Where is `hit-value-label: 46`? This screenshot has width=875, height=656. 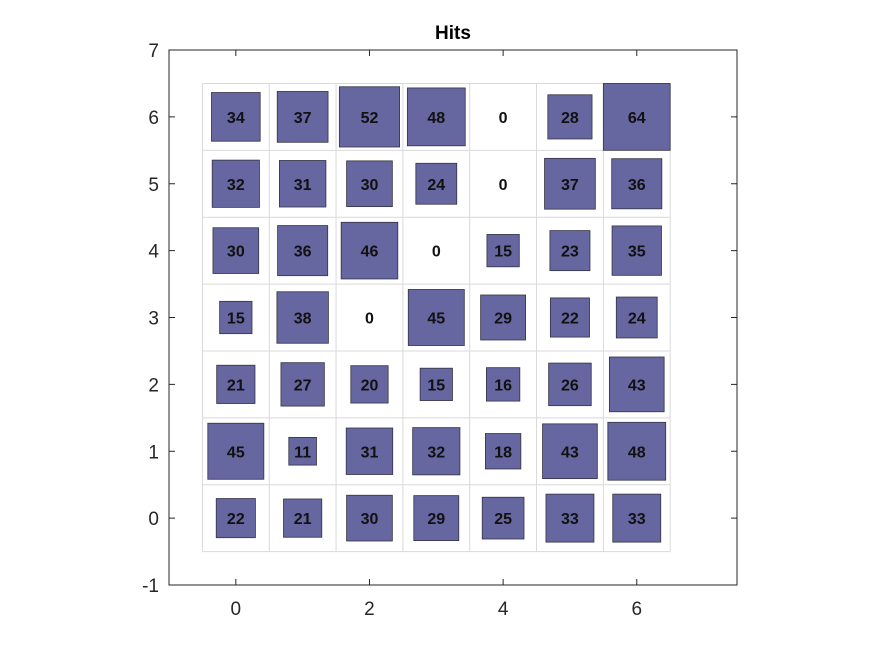 hit-value-label: 46 is located at coordinates (370, 252).